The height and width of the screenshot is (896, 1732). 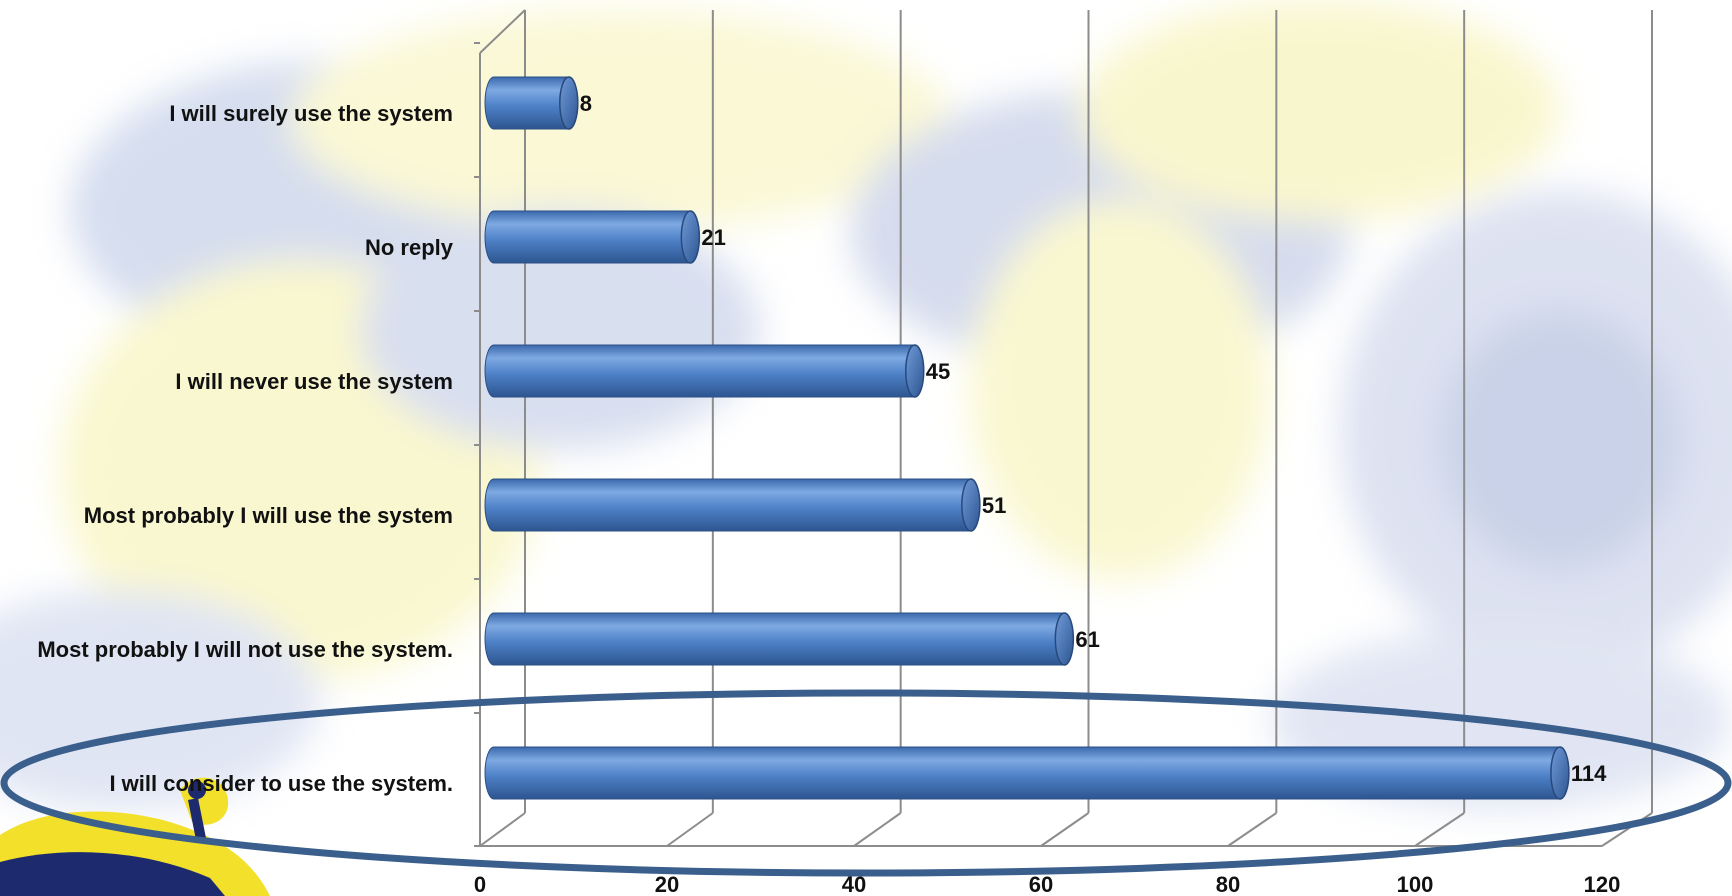 What do you see at coordinates (480, 884) in the screenshot?
I see `x-tick-label: 0` at bounding box center [480, 884].